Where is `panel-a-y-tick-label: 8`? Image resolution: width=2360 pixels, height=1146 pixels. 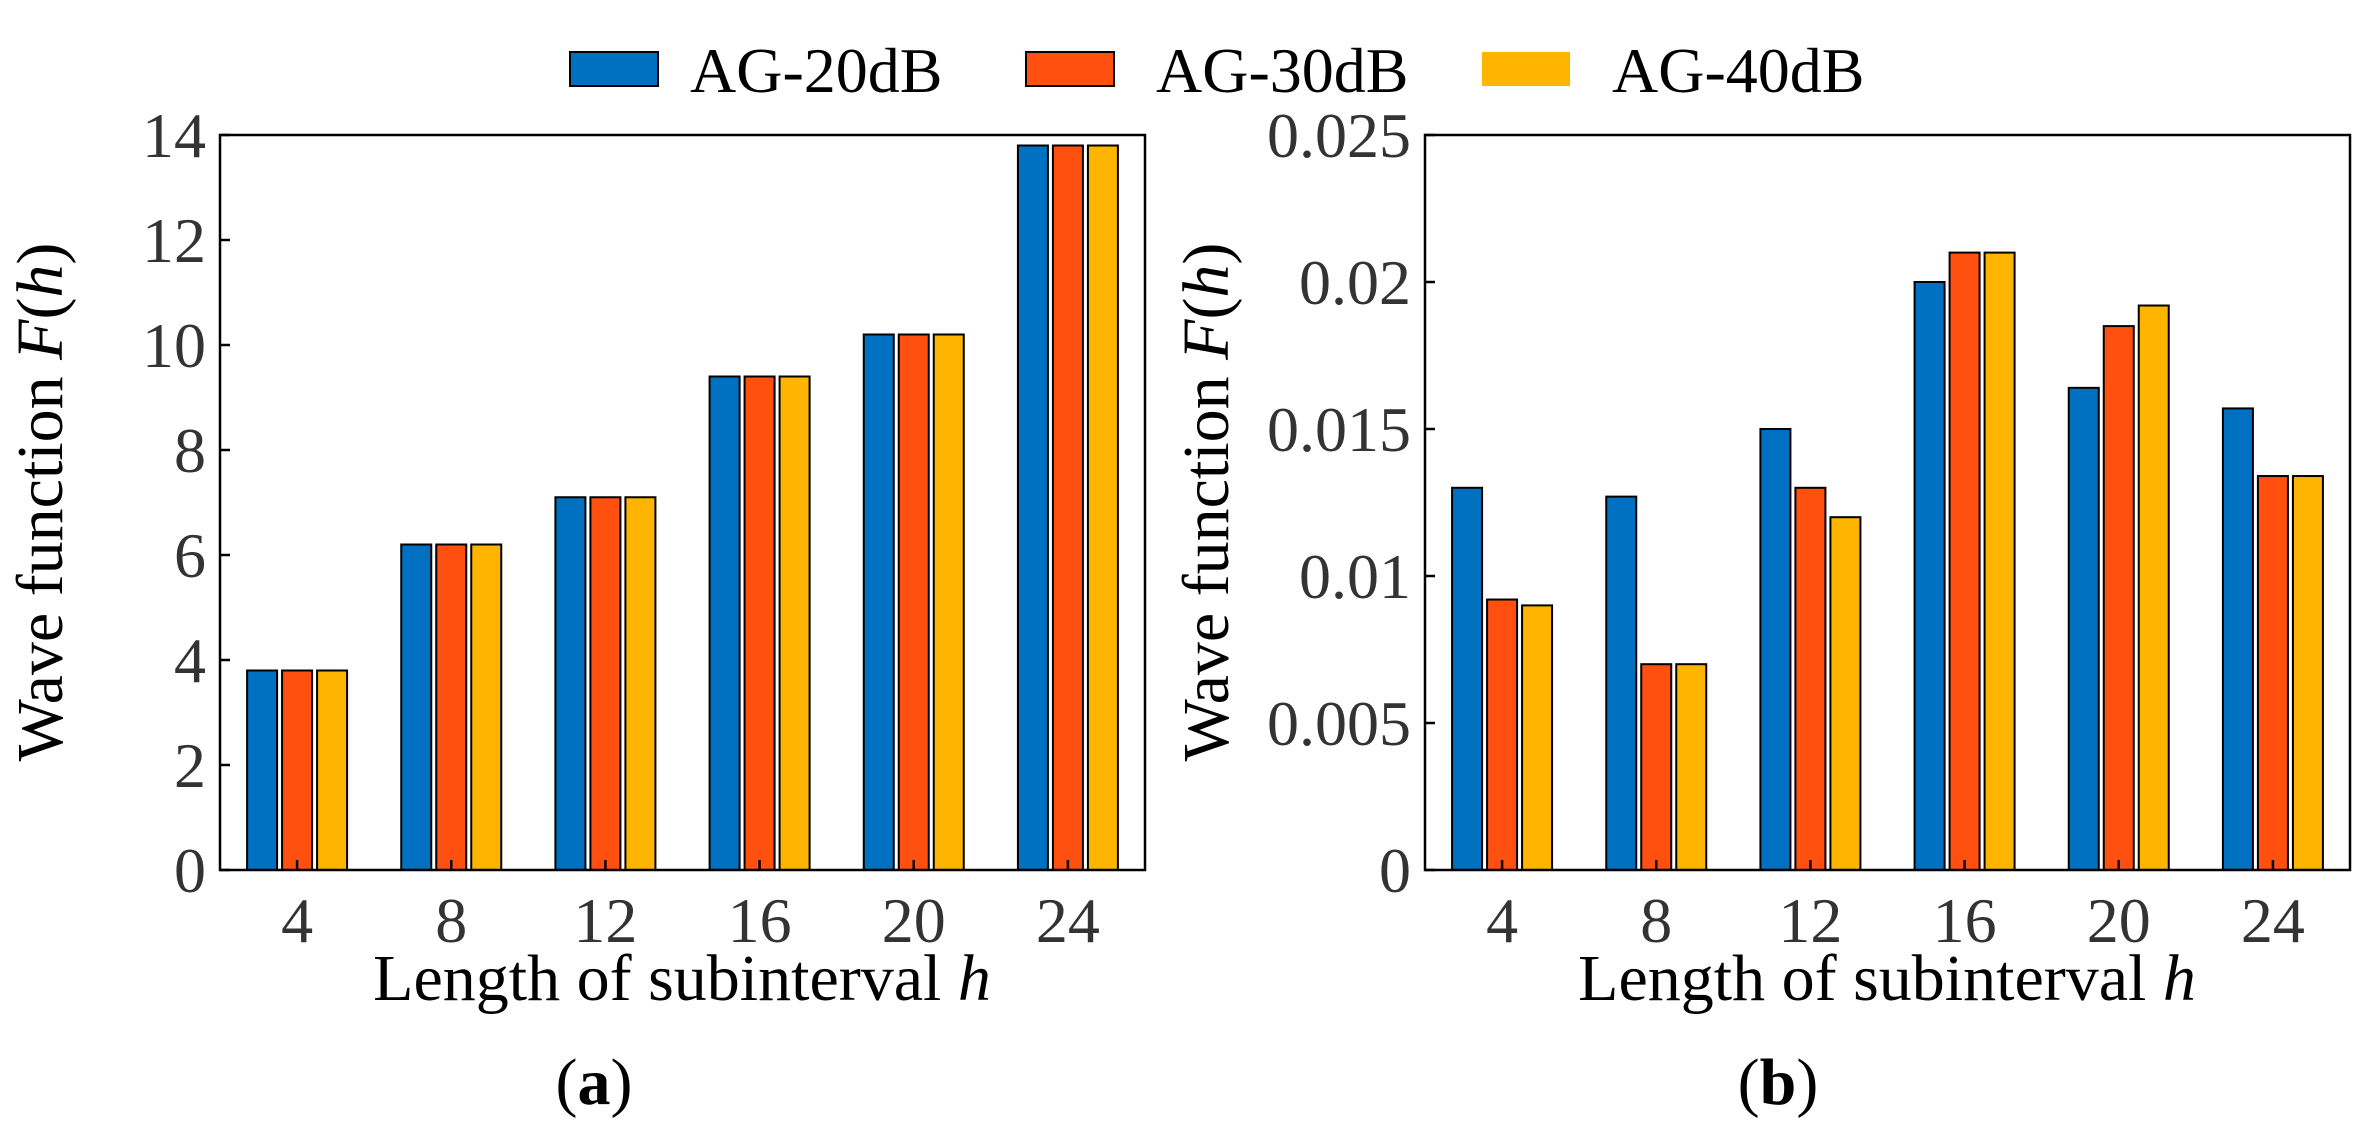
panel-a-y-tick-label: 8 is located at coordinates (190, 450).